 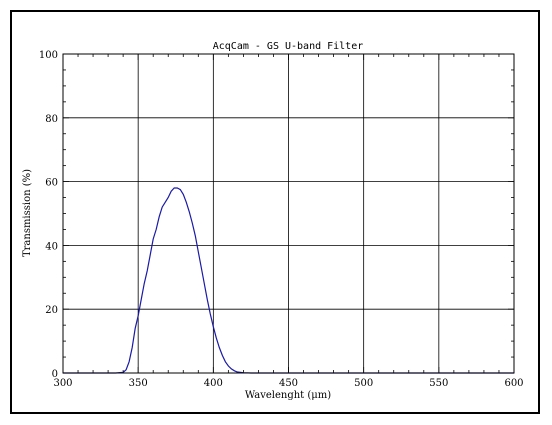 I want to click on y-tick-label: 20, so click(x=51, y=310).